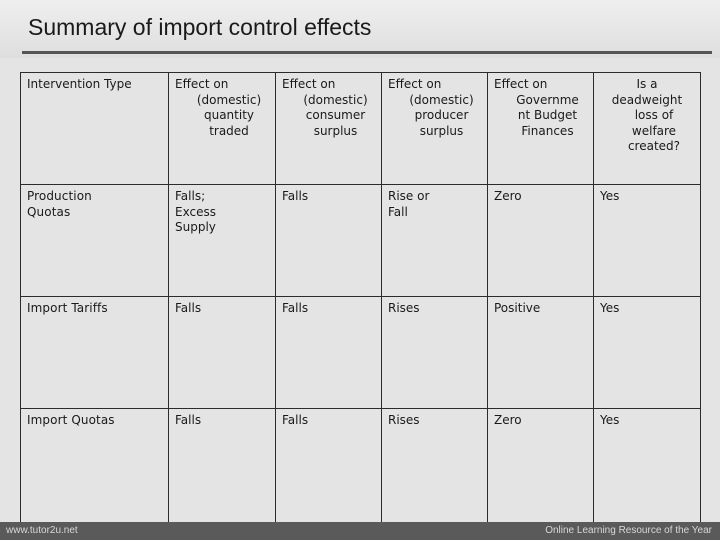  What do you see at coordinates (229, 99) in the screenshot?
I see `header-quantity-line: (domestic)` at bounding box center [229, 99].